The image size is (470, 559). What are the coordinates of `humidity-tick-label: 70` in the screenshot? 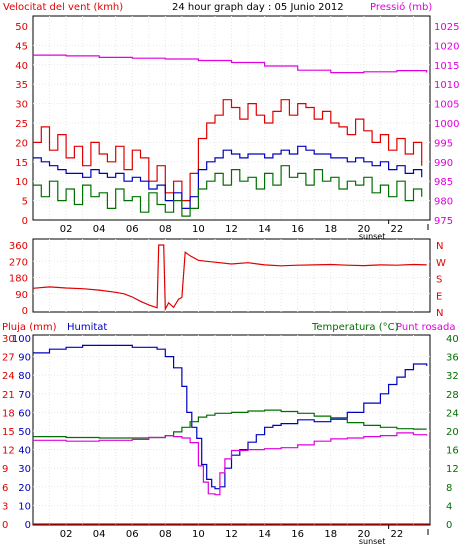 It's located at (24, 395).